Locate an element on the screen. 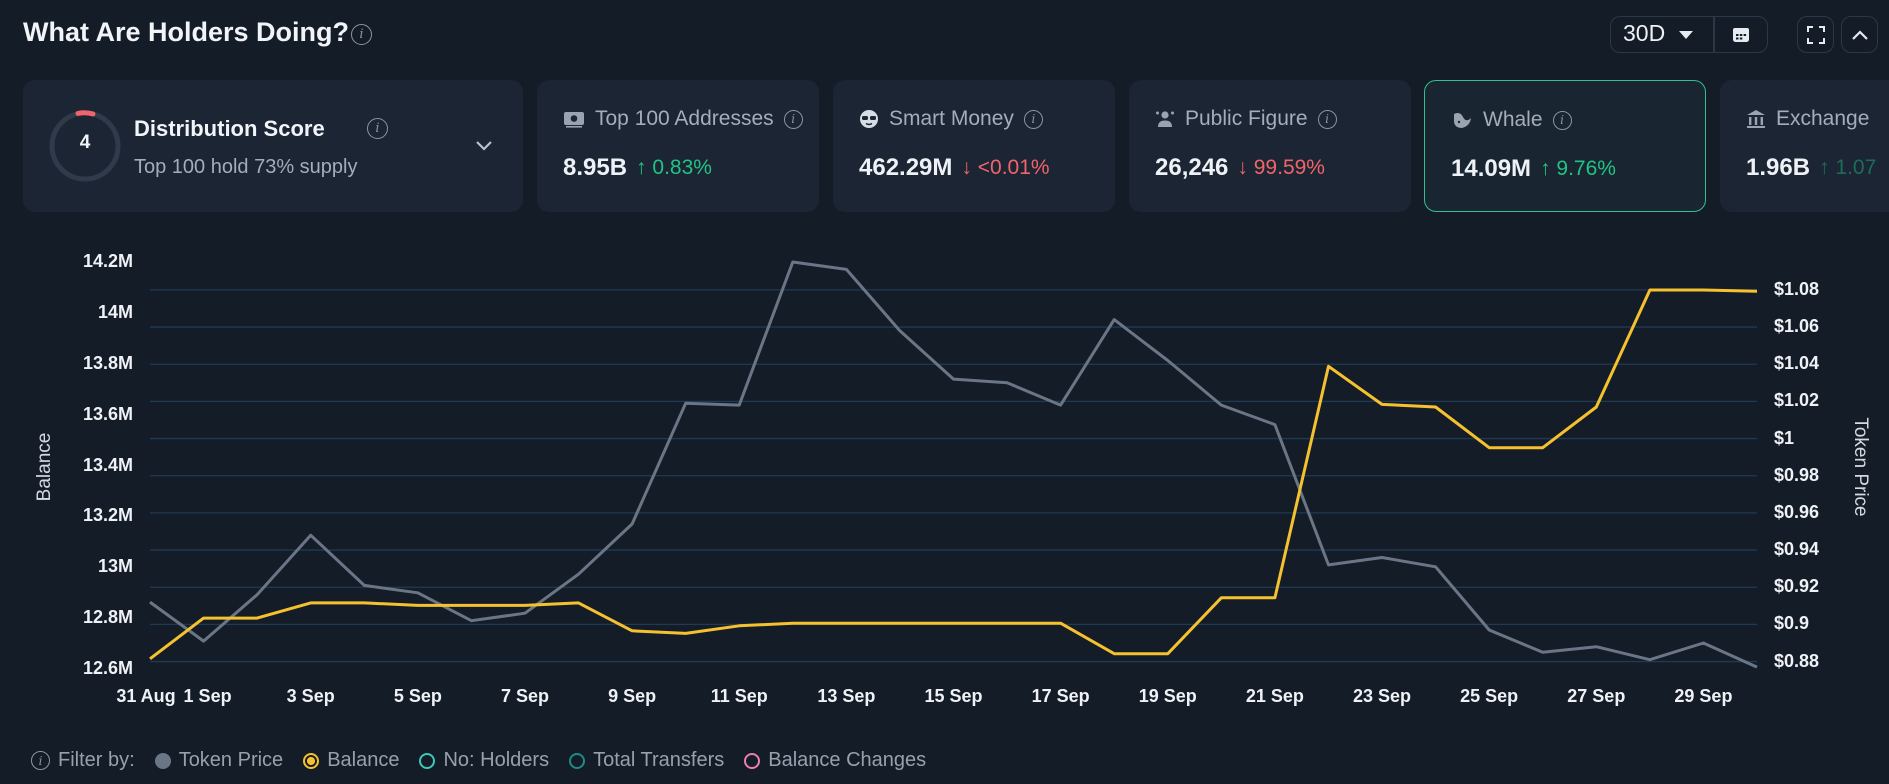 Image resolution: width=1889 pixels, height=784 pixels. score-ring is located at coordinates (85, 146).